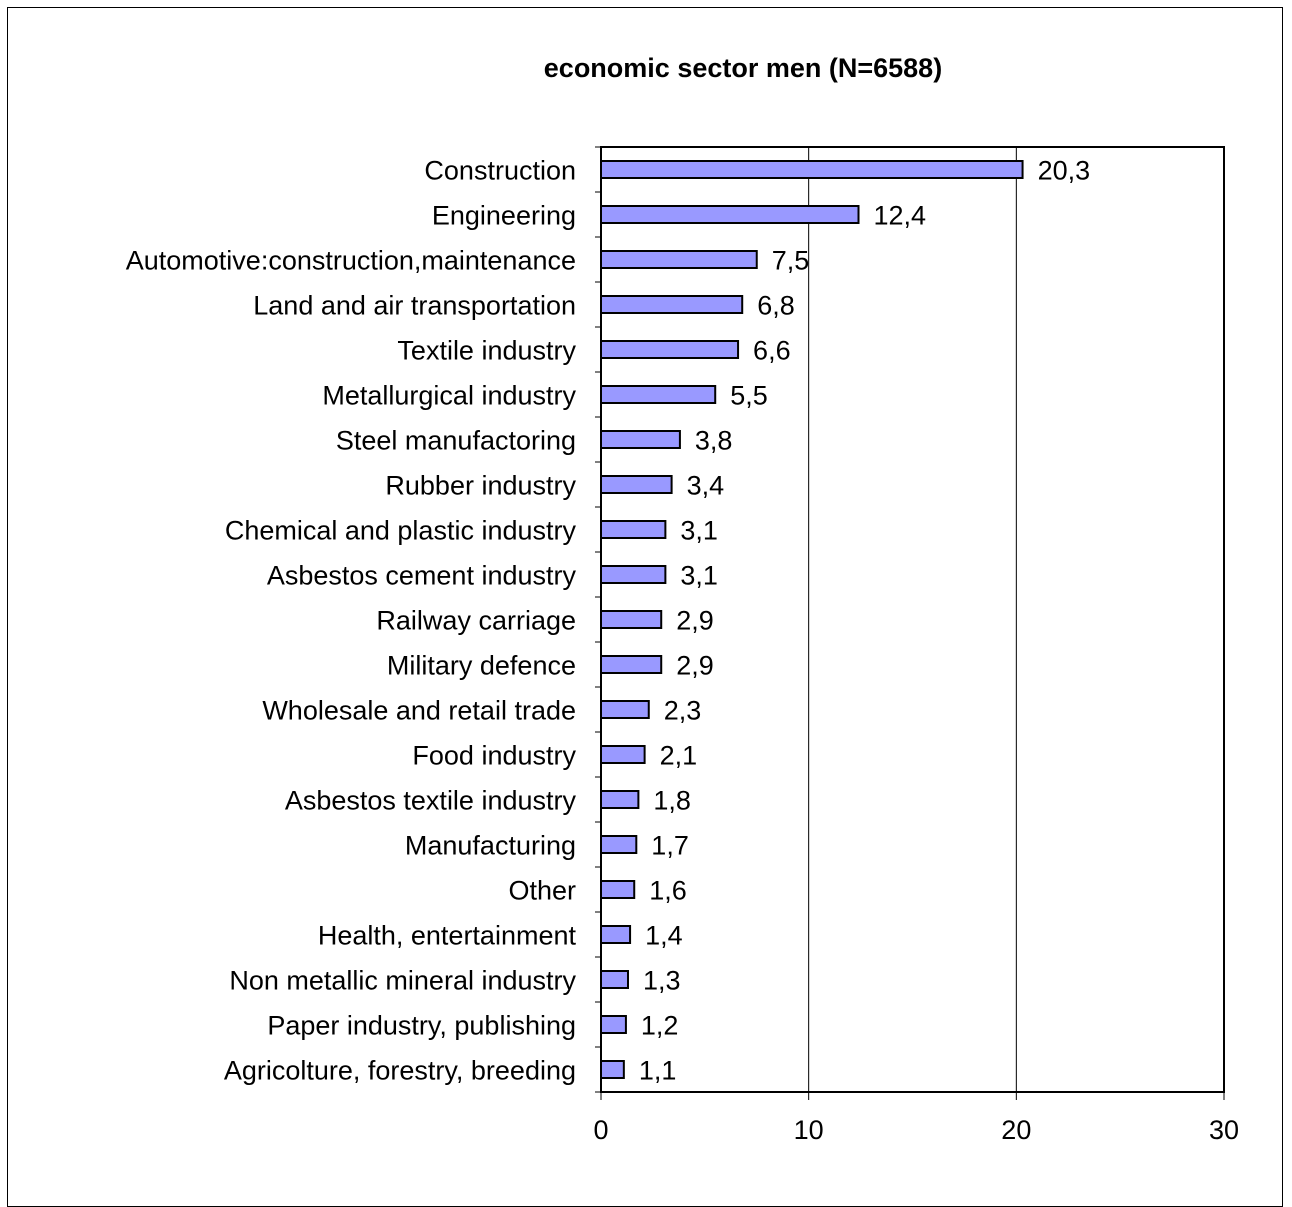  What do you see at coordinates (542, 891) in the screenshot?
I see `category-label: Other` at bounding box center [542, 891].